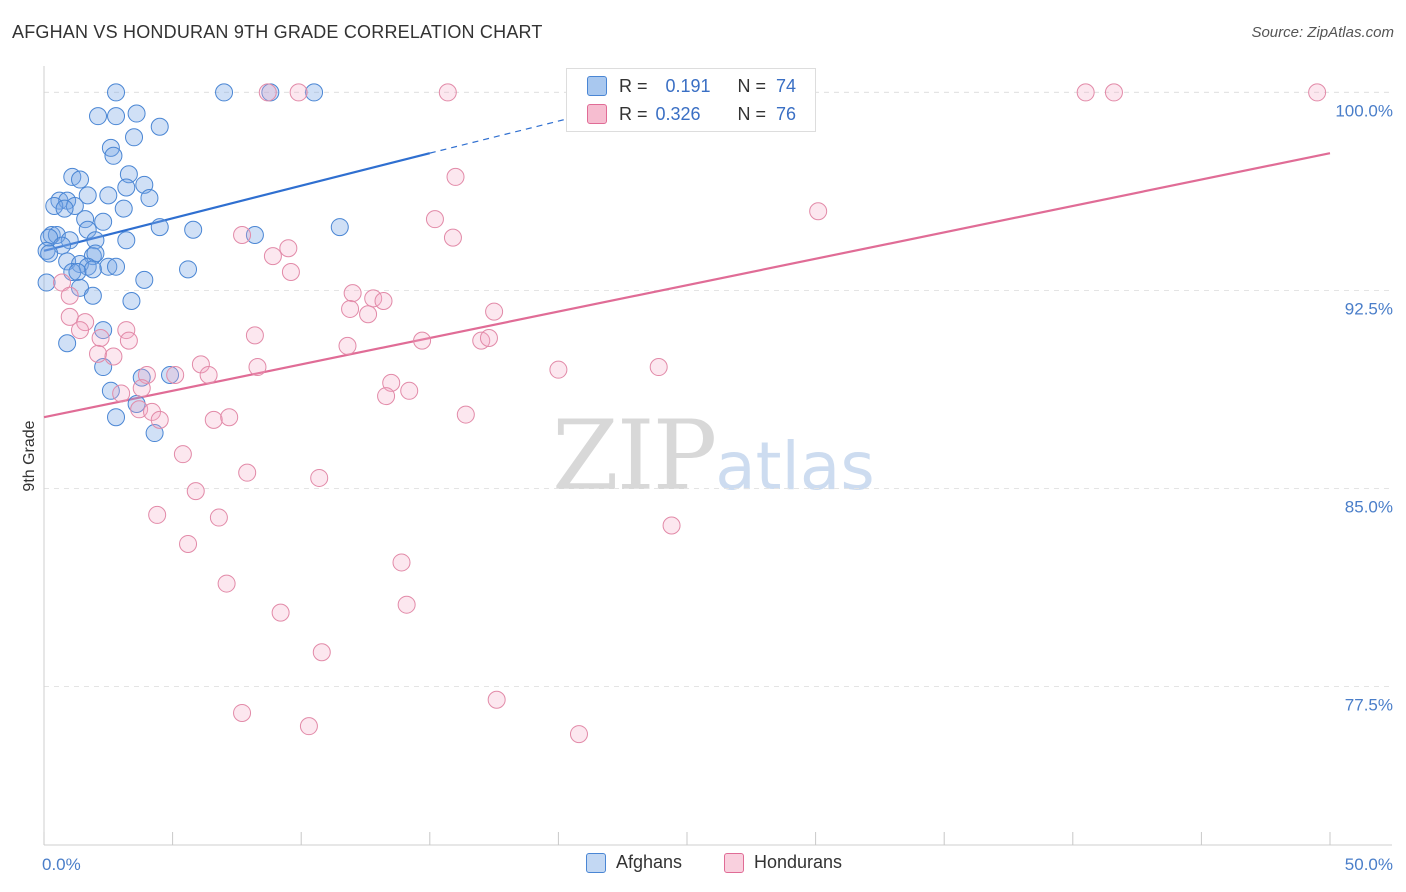 Image resolution: width=1406 pixels, height=892 pixels. I want to click on hondurans-swatch, so click(597, 114).